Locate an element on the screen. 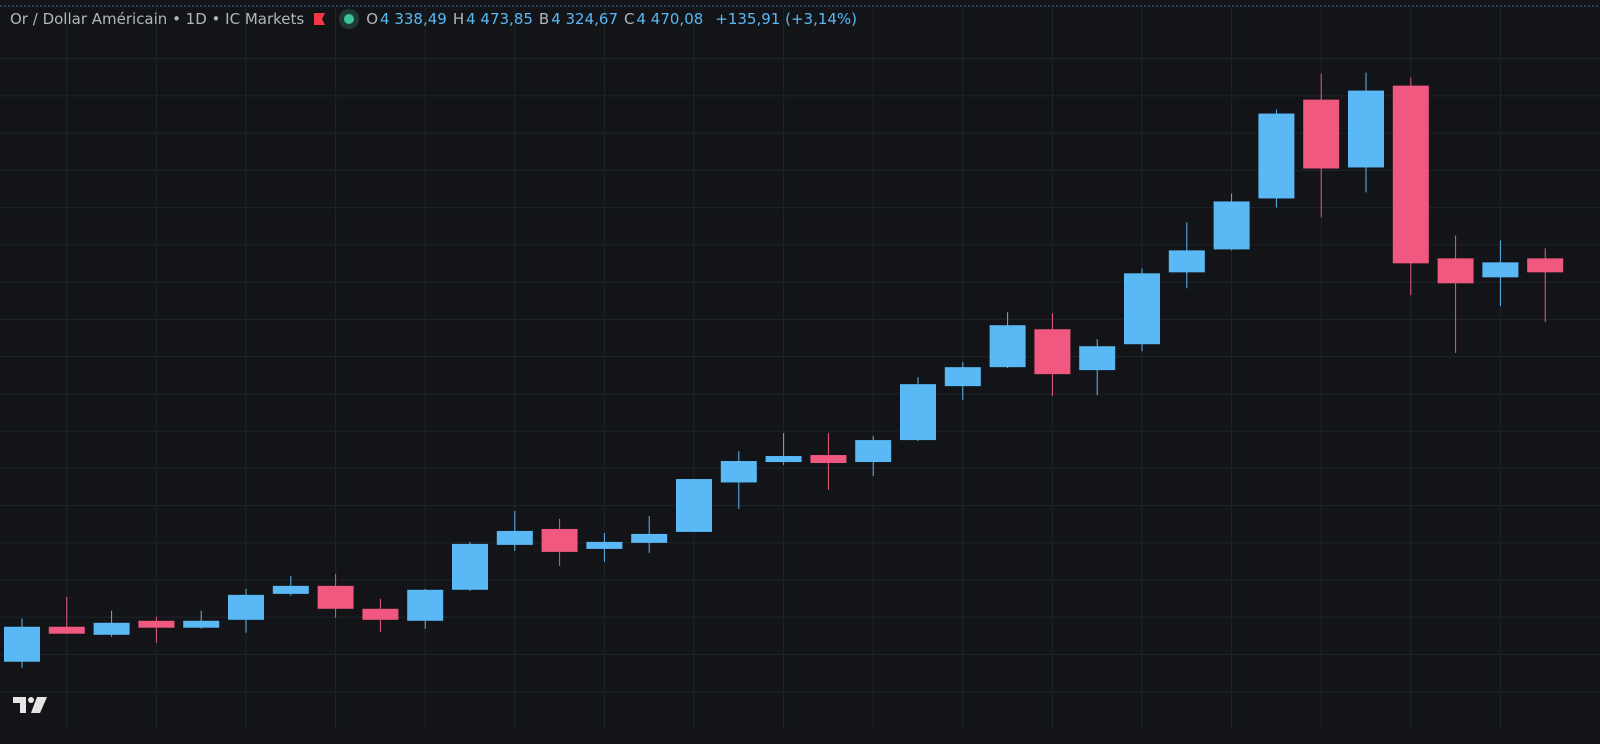  logo-dot is located at coordinates (31, 700).